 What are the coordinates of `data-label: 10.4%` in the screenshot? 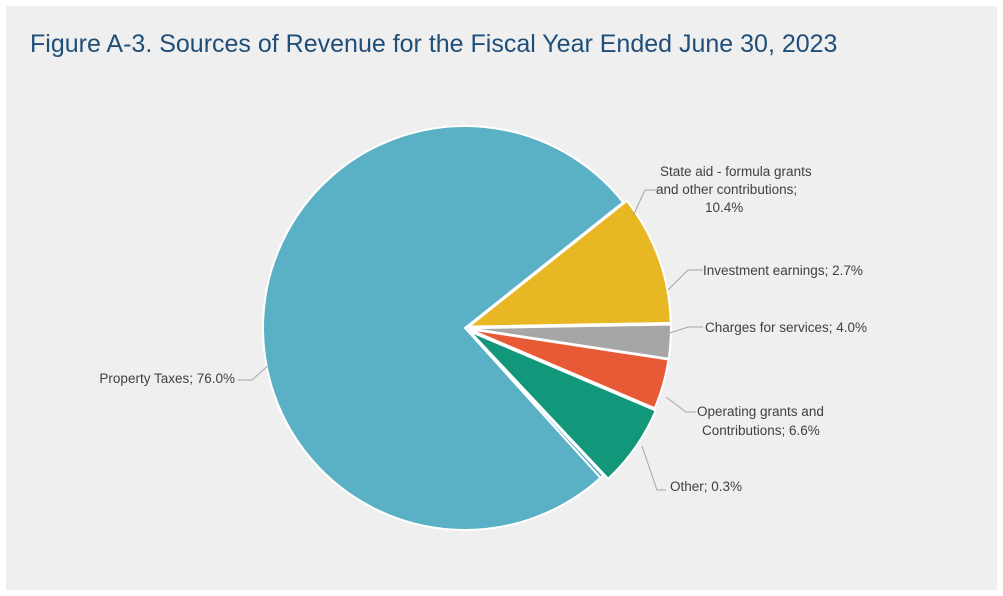 It's located at (724, 207).